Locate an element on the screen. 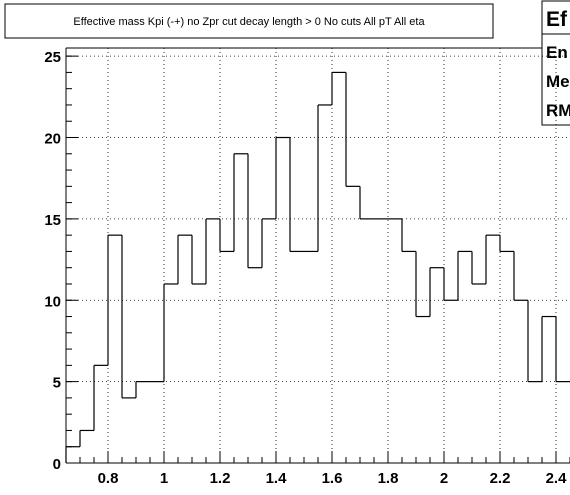 Image resolution: width=570 pixels, height=495 pixels. x-tick-label: 1.8 is located at coordinates (388, 478).